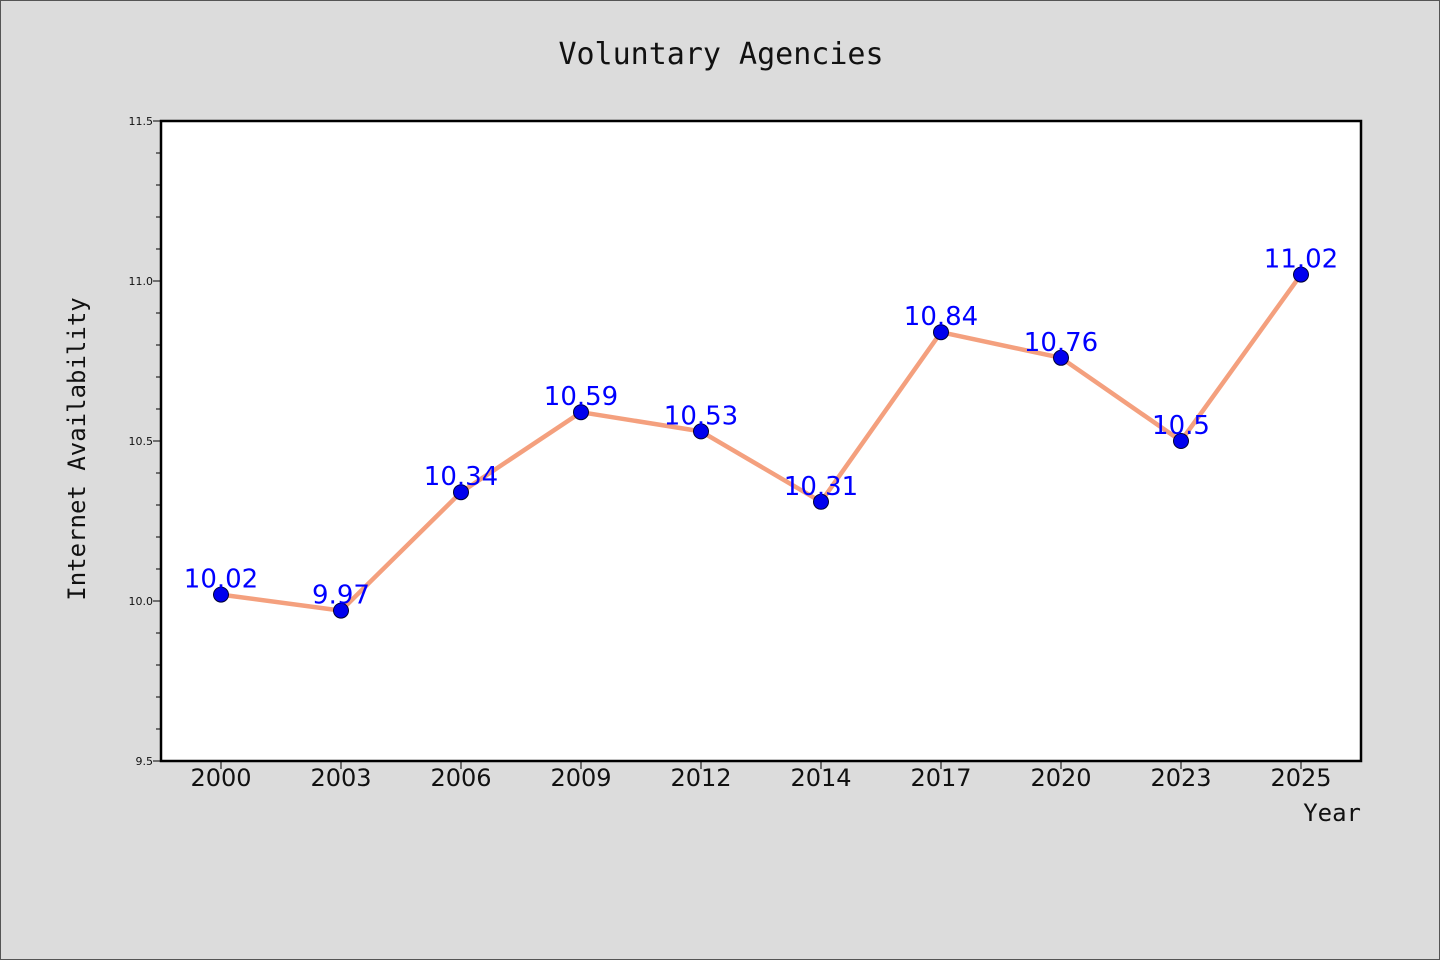 This screenshot has height=960, width=1440. I want to click on x-tick-label: 2009, so click(580, 778).